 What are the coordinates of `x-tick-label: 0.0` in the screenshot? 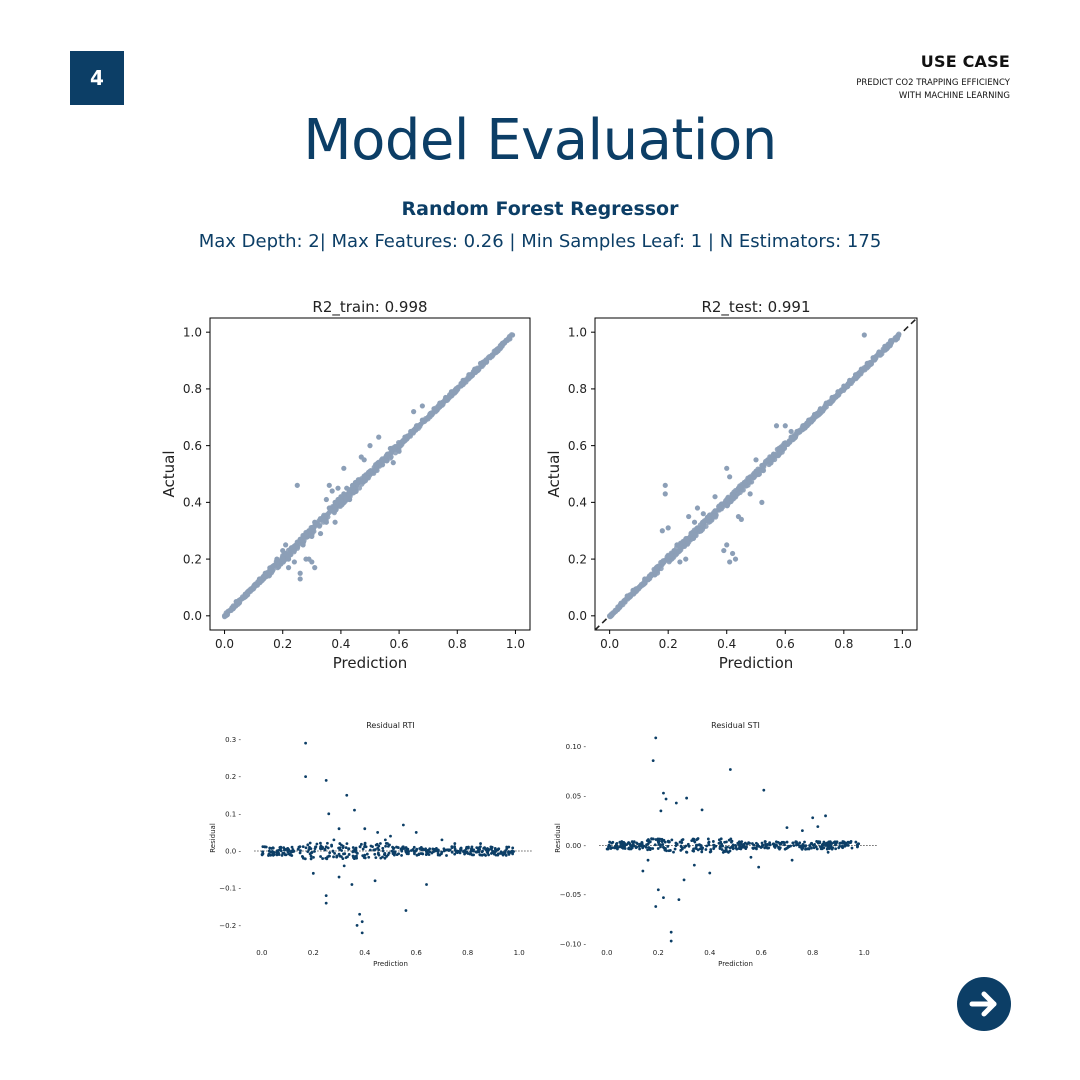 It's located at (606, 953).